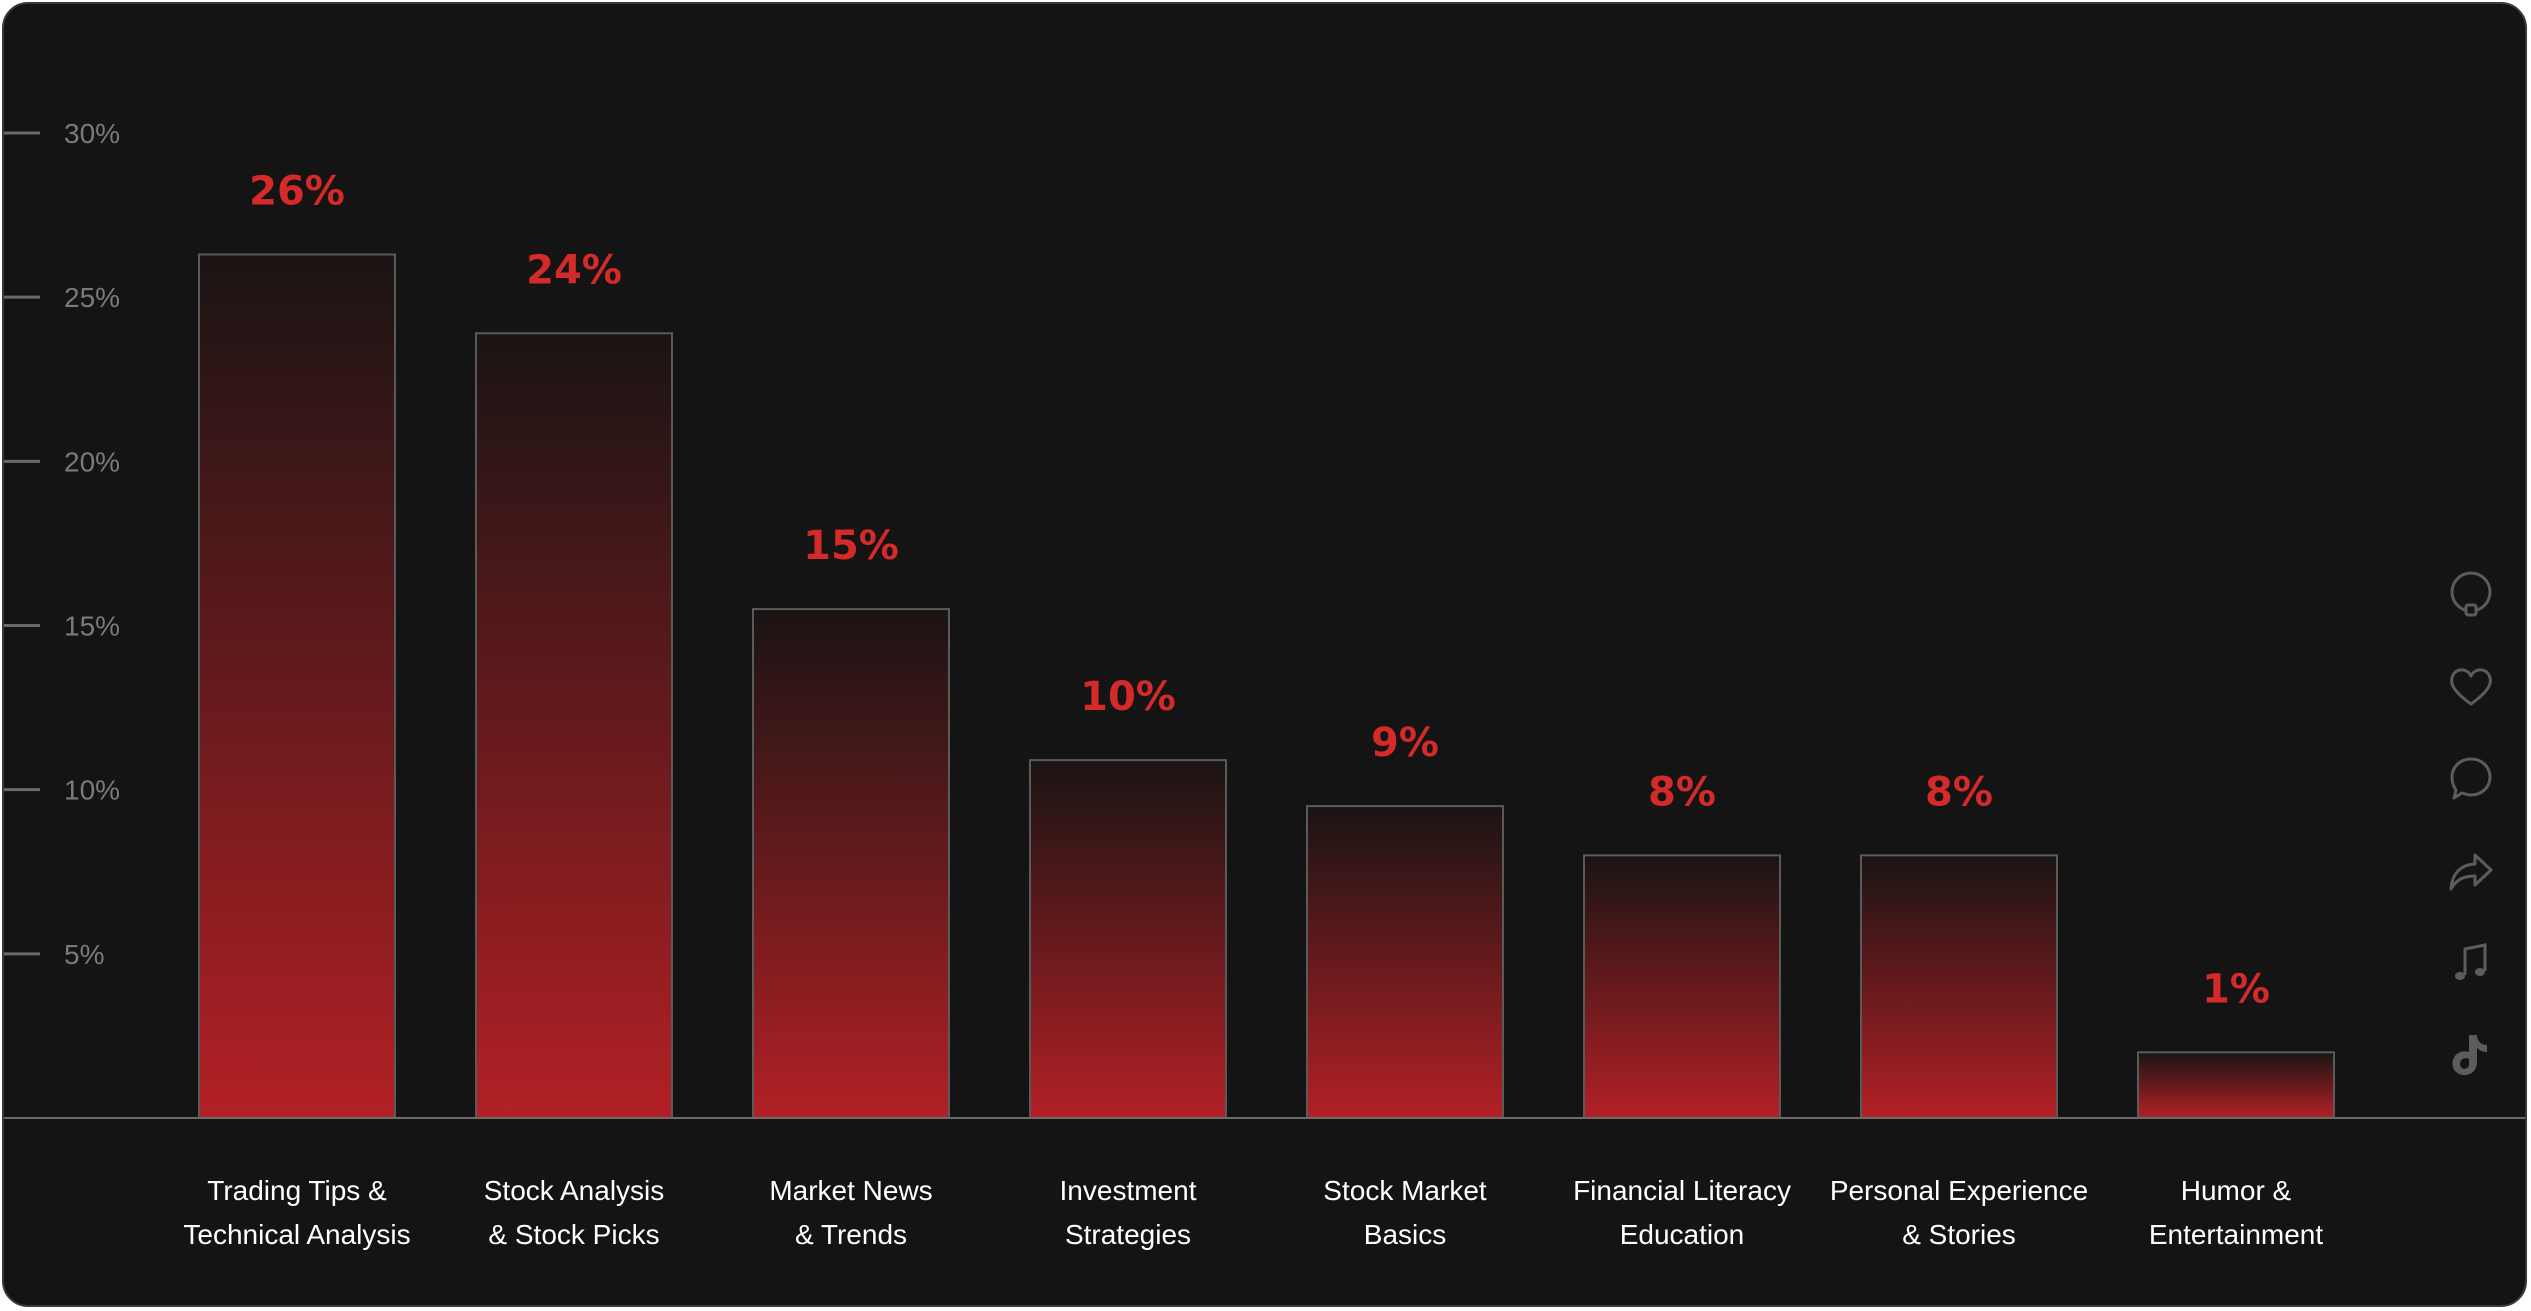 The image size is (2531, 1311). I want to click on search-icon, so click(2471, 595).